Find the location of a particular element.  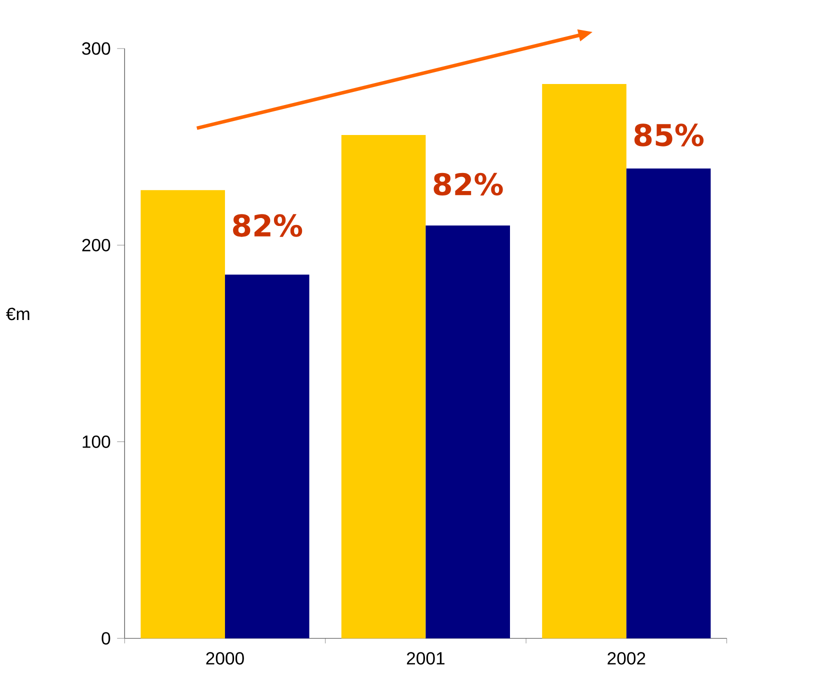

y-tick-label: 0 is located at coordinates (106, 638).